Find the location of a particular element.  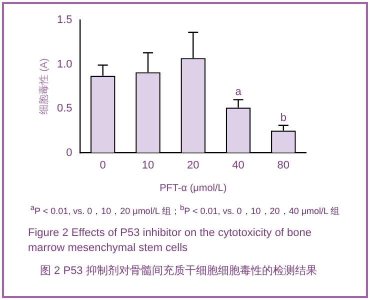

x-axis-title: PFT-α (μmol/L) is located at coordinates (193, 188).